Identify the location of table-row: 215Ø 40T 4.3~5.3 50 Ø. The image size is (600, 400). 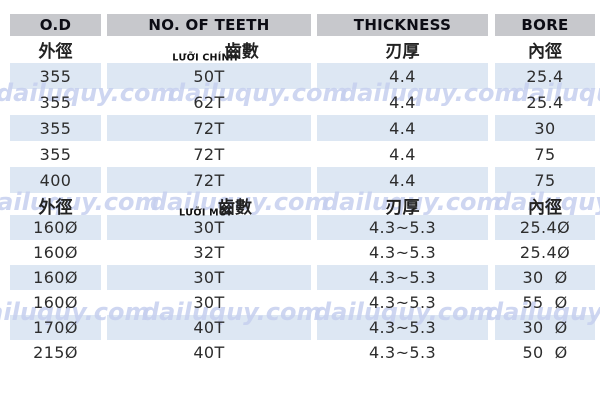
(302, 352).